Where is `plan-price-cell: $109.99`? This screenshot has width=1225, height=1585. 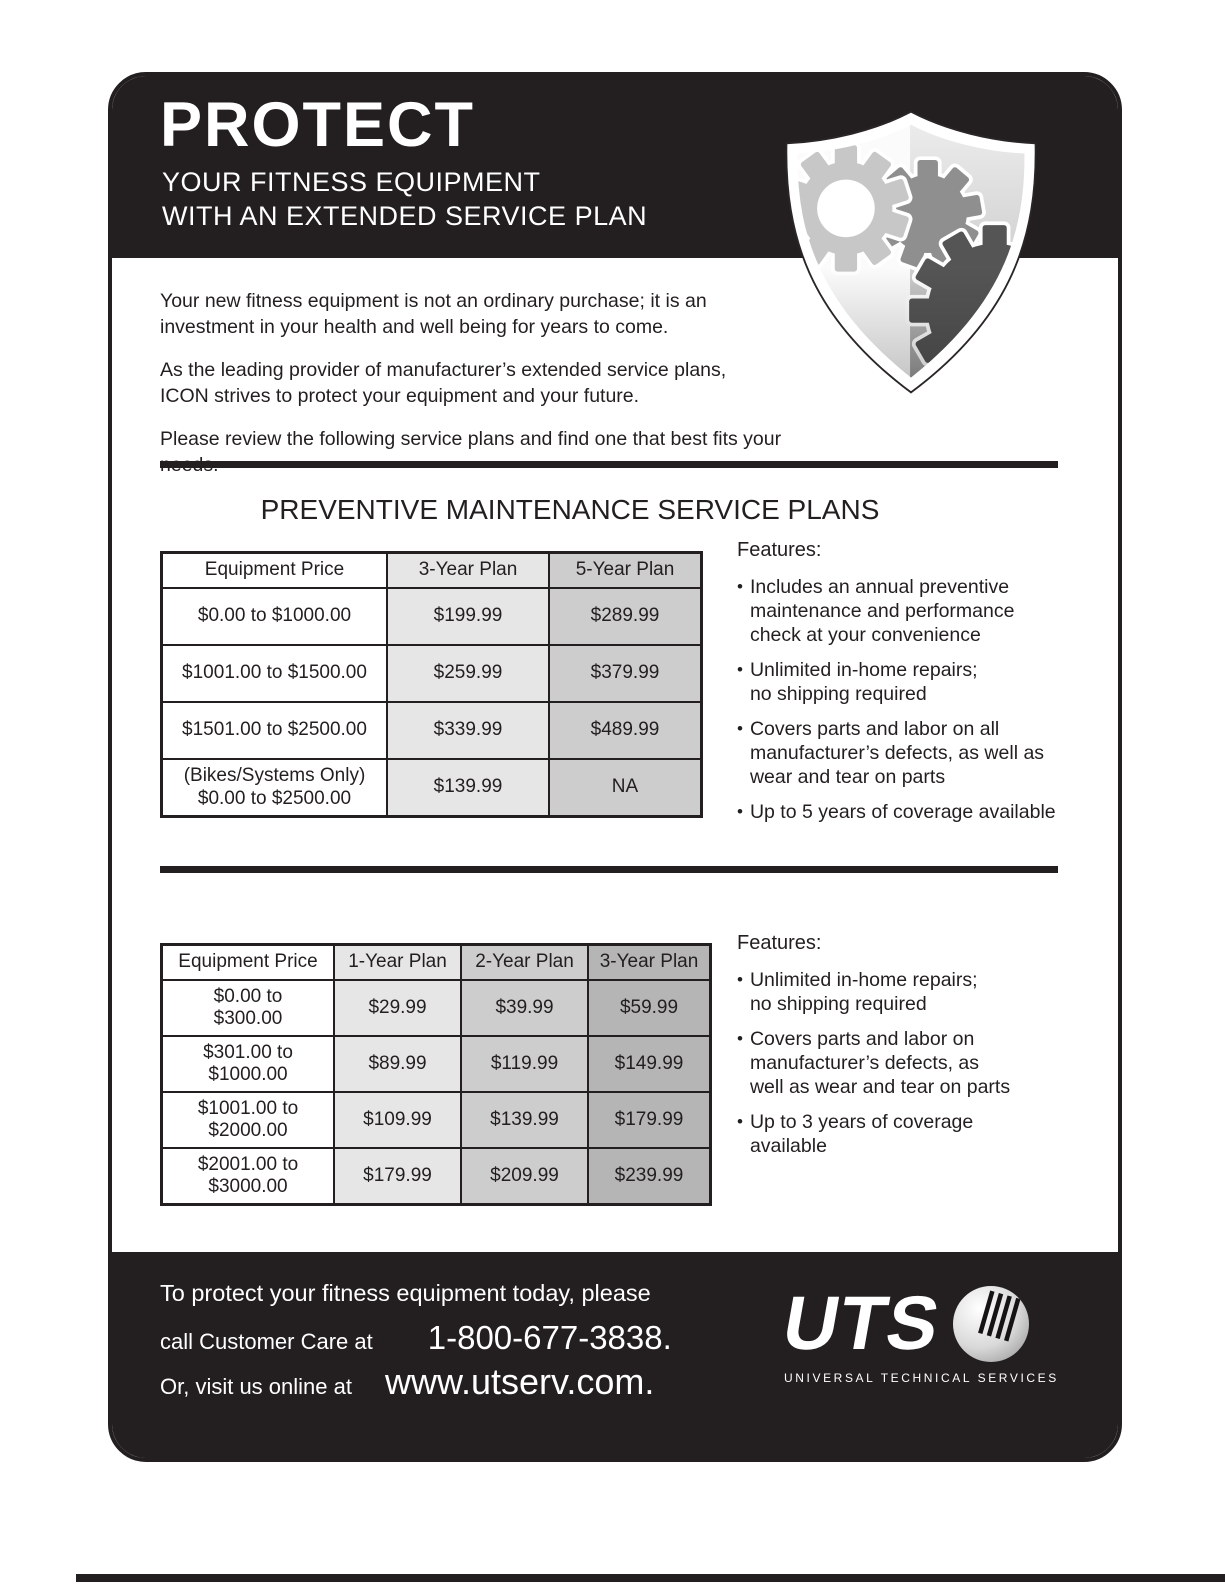
plan-price-cell: $109.99 is located at coordinates (397, 1120).